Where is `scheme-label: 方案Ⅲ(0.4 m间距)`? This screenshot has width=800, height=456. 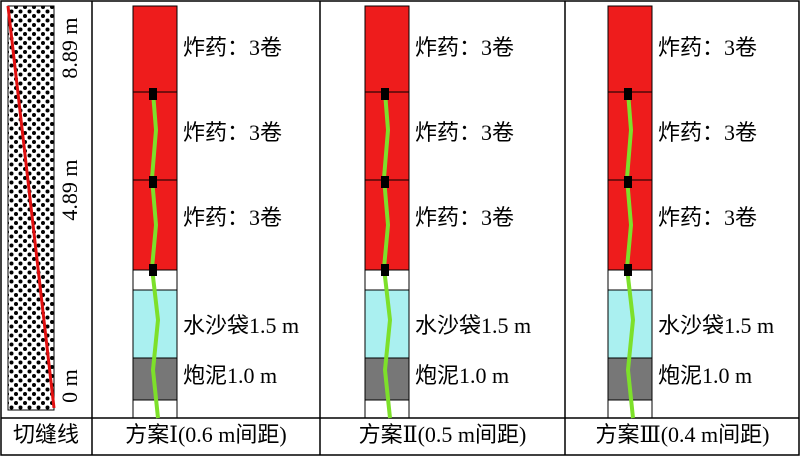 scheme-label: 方案Ⅲ(0.4 m间距) is located at coordinates (683, 434).